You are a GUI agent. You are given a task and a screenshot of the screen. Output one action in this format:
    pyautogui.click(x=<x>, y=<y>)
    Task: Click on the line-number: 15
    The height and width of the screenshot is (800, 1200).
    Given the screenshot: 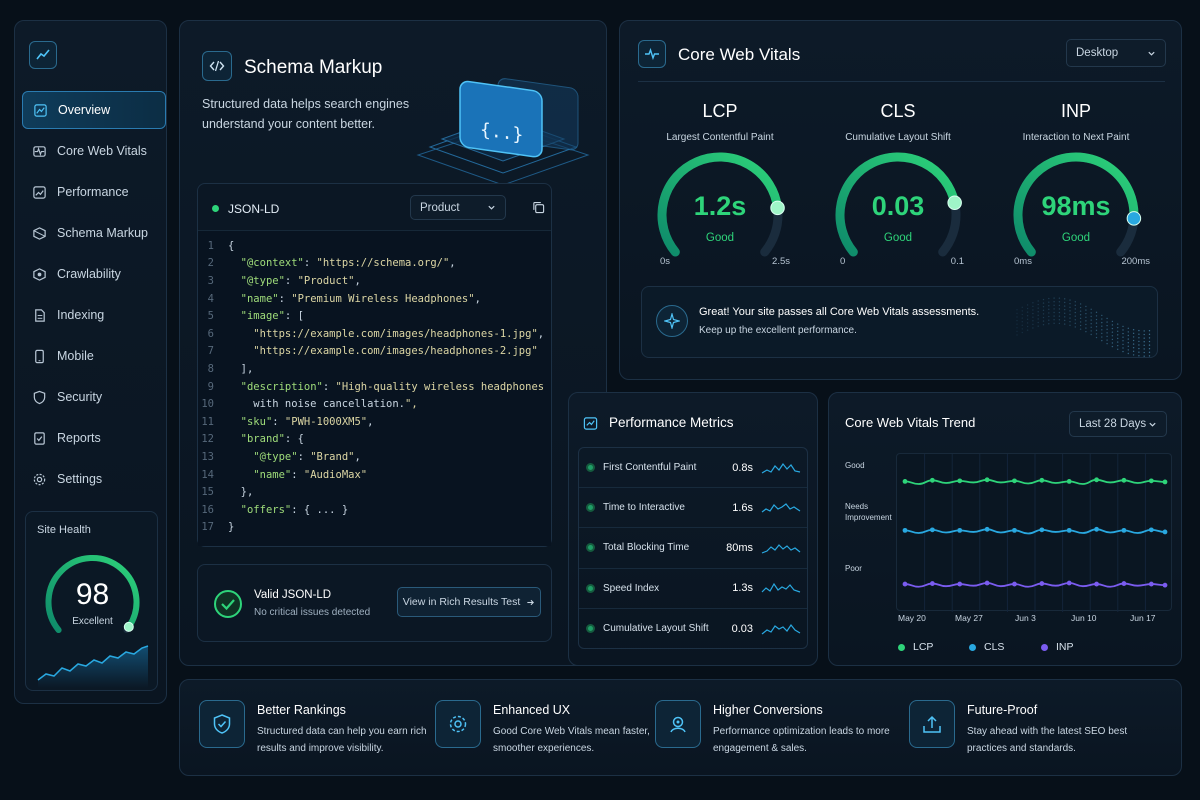 What is the action you would take?
    pyautogui.click(x=207, y=492)
    